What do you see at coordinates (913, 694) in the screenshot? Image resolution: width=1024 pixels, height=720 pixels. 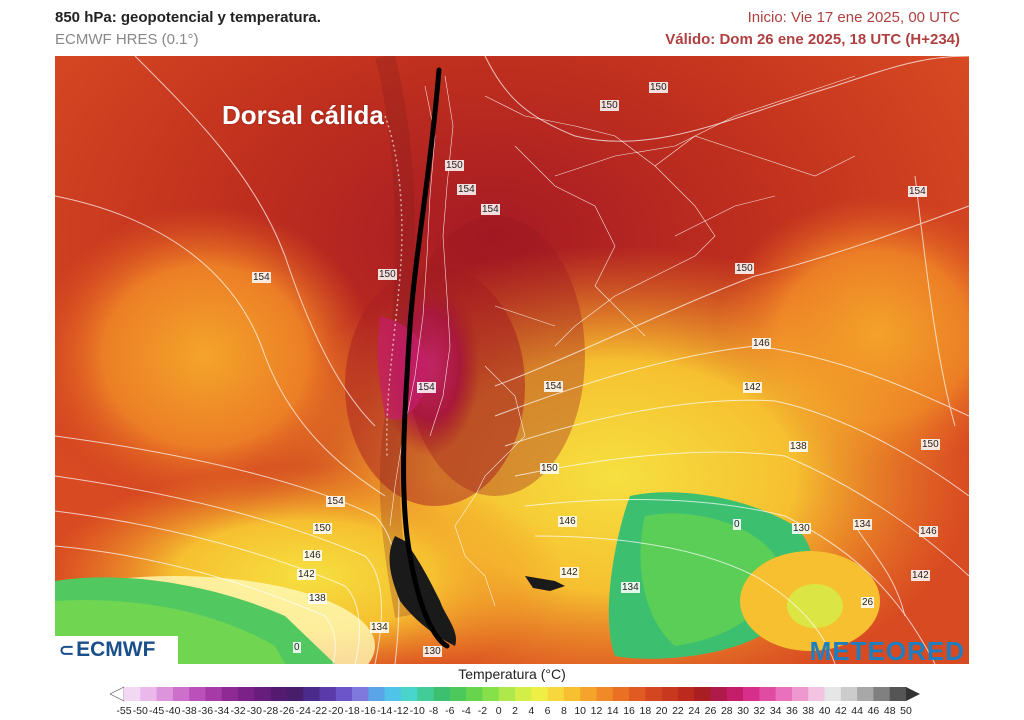 I see `colorbar-max-arrow` at bounding box center [913, 694].